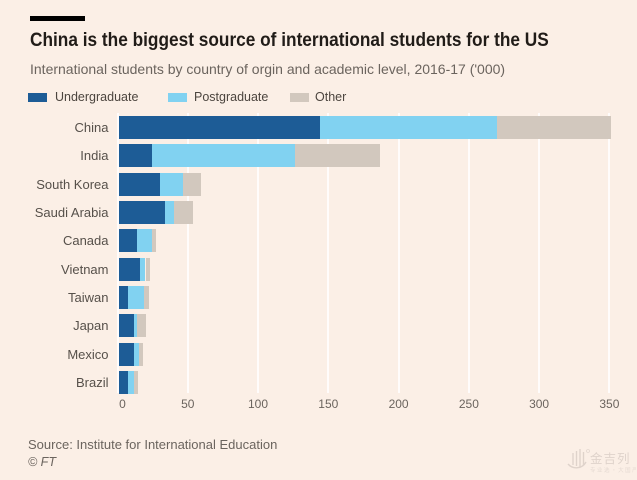 This screenshot has height=480, width=637. Describe the element at coordinates (613, 470) in the screenshot. I see `svg-text: 专 业 选 ・ 大 国 严` at that location.